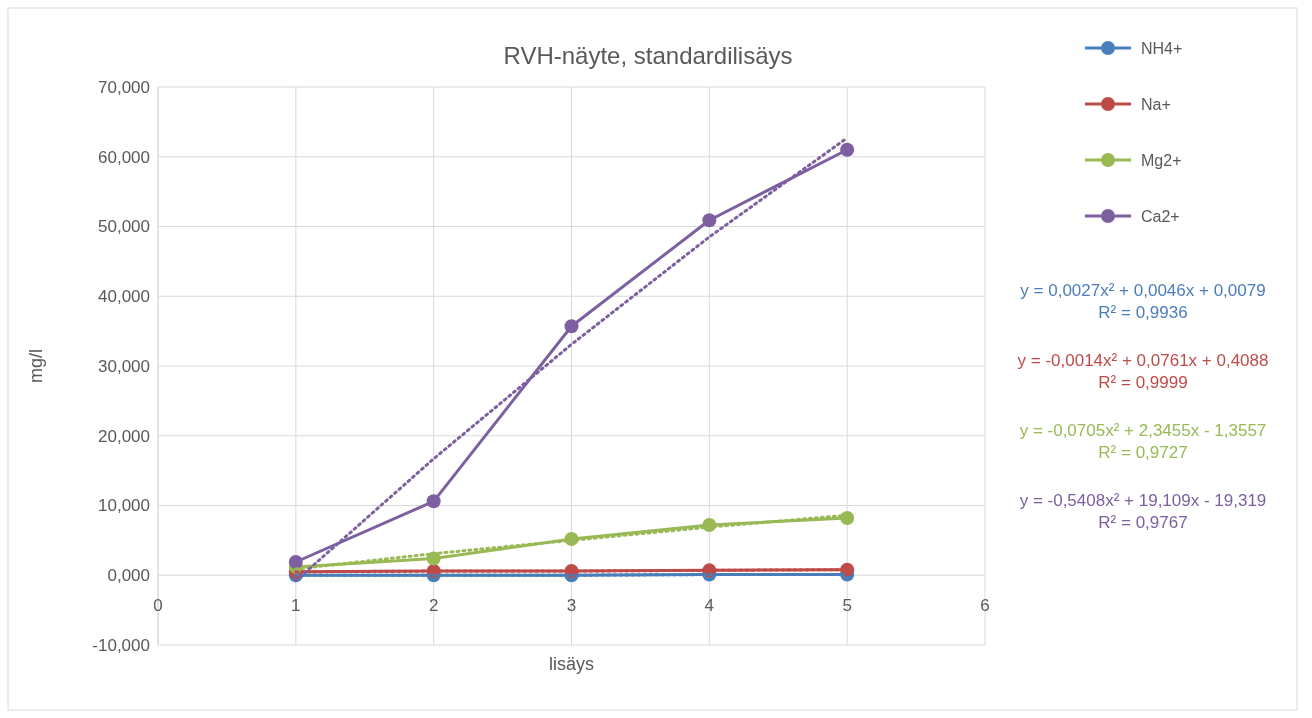 This screenshot has height=718, width=1312. What do you see at coordinates (1156, 104) in the screenshot?
I see `legend-label: Na+` at bounding box center [1156, 104].